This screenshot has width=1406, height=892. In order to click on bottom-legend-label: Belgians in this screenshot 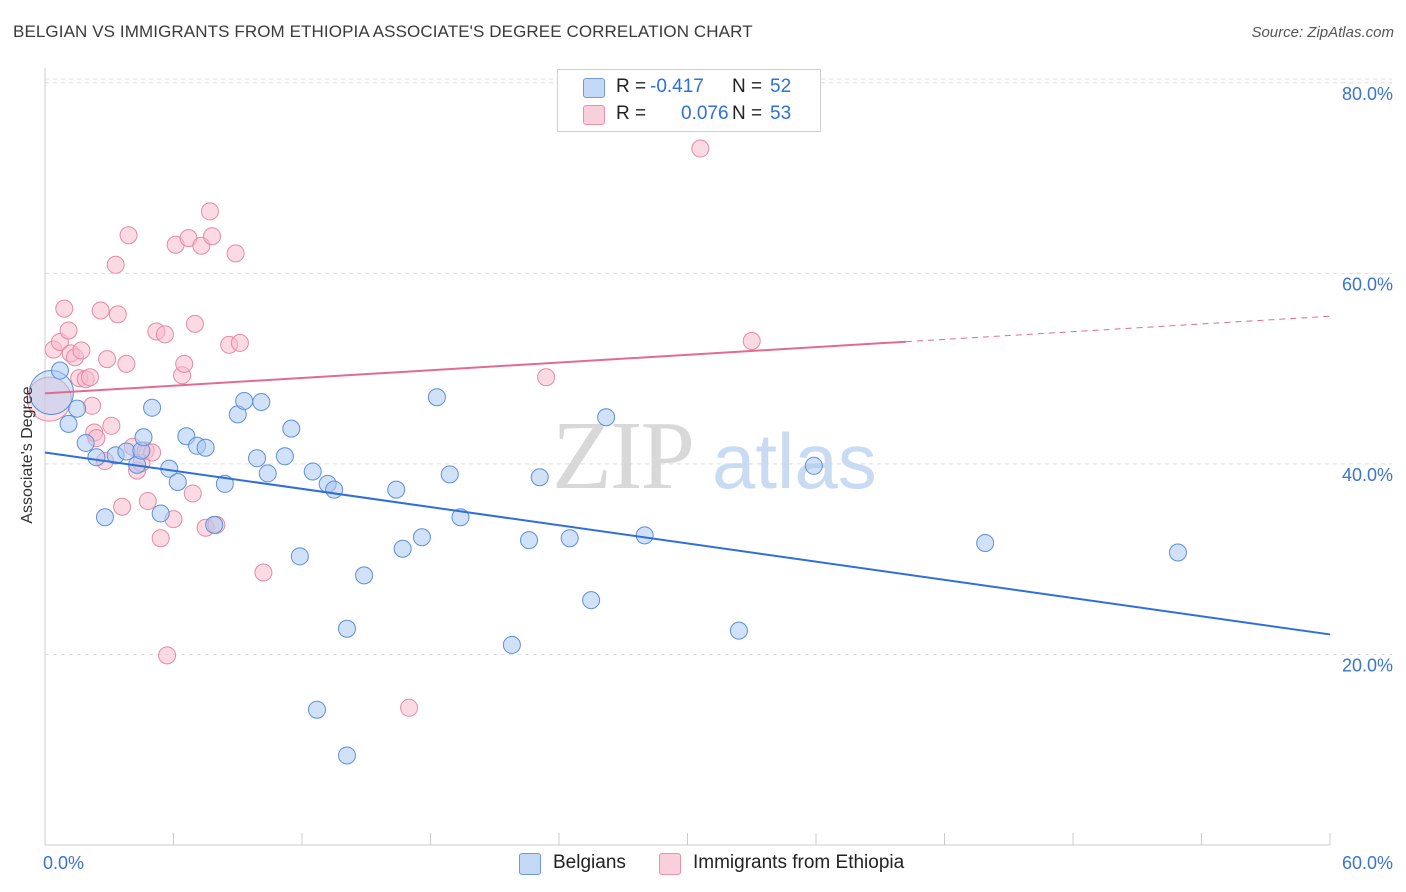, I will do `click(589, 862)`.